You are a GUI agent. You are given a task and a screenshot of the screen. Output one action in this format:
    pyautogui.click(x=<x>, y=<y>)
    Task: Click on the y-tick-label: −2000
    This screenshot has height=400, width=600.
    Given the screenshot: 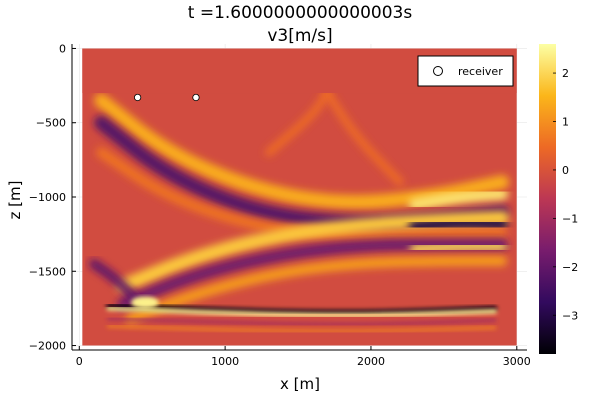 What is the action you would take?
    pyautogui.click(x=47, y=346)
    